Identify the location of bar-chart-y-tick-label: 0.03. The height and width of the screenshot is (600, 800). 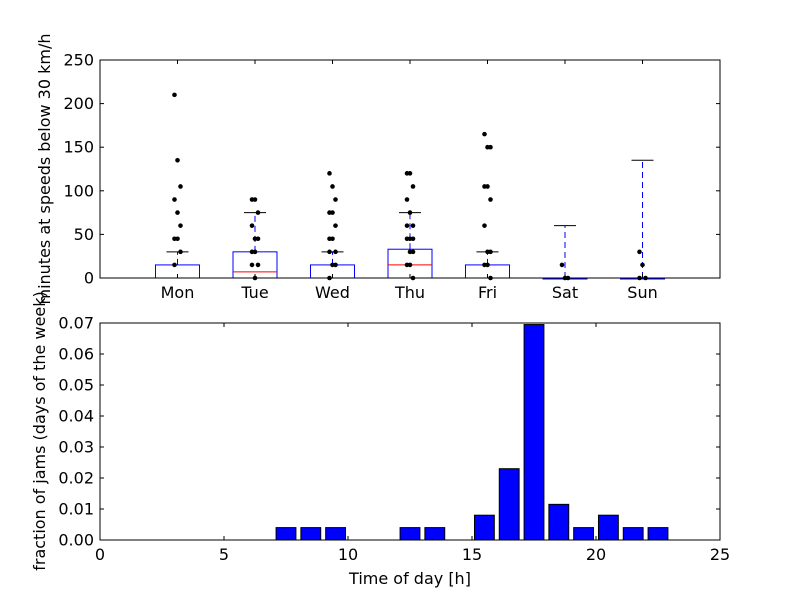
(76, 447).